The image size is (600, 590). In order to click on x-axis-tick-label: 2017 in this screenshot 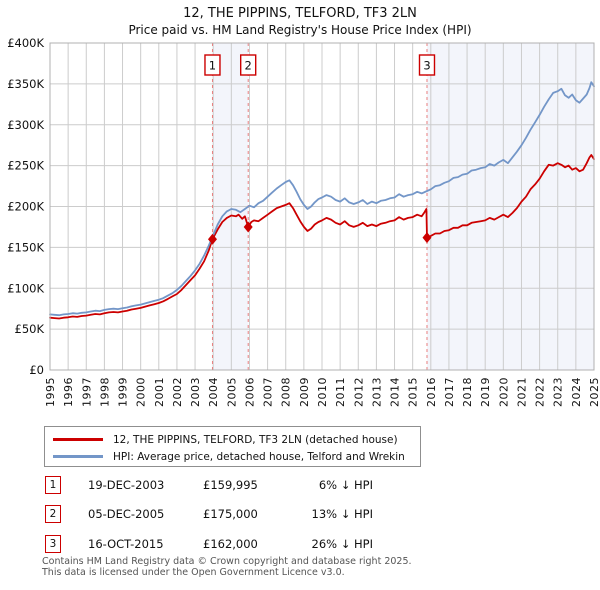, I will do `click(449, 392)`.